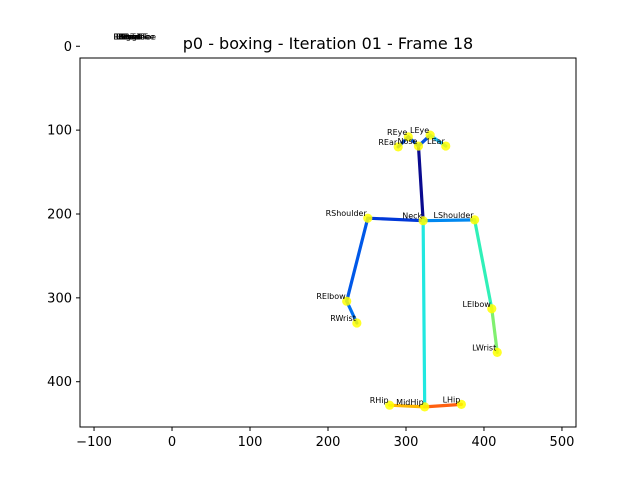 This screenshot has height=480, width=640. I want to click on stray-label-lsmalltoe: LSmallToe, so click(136, 37).